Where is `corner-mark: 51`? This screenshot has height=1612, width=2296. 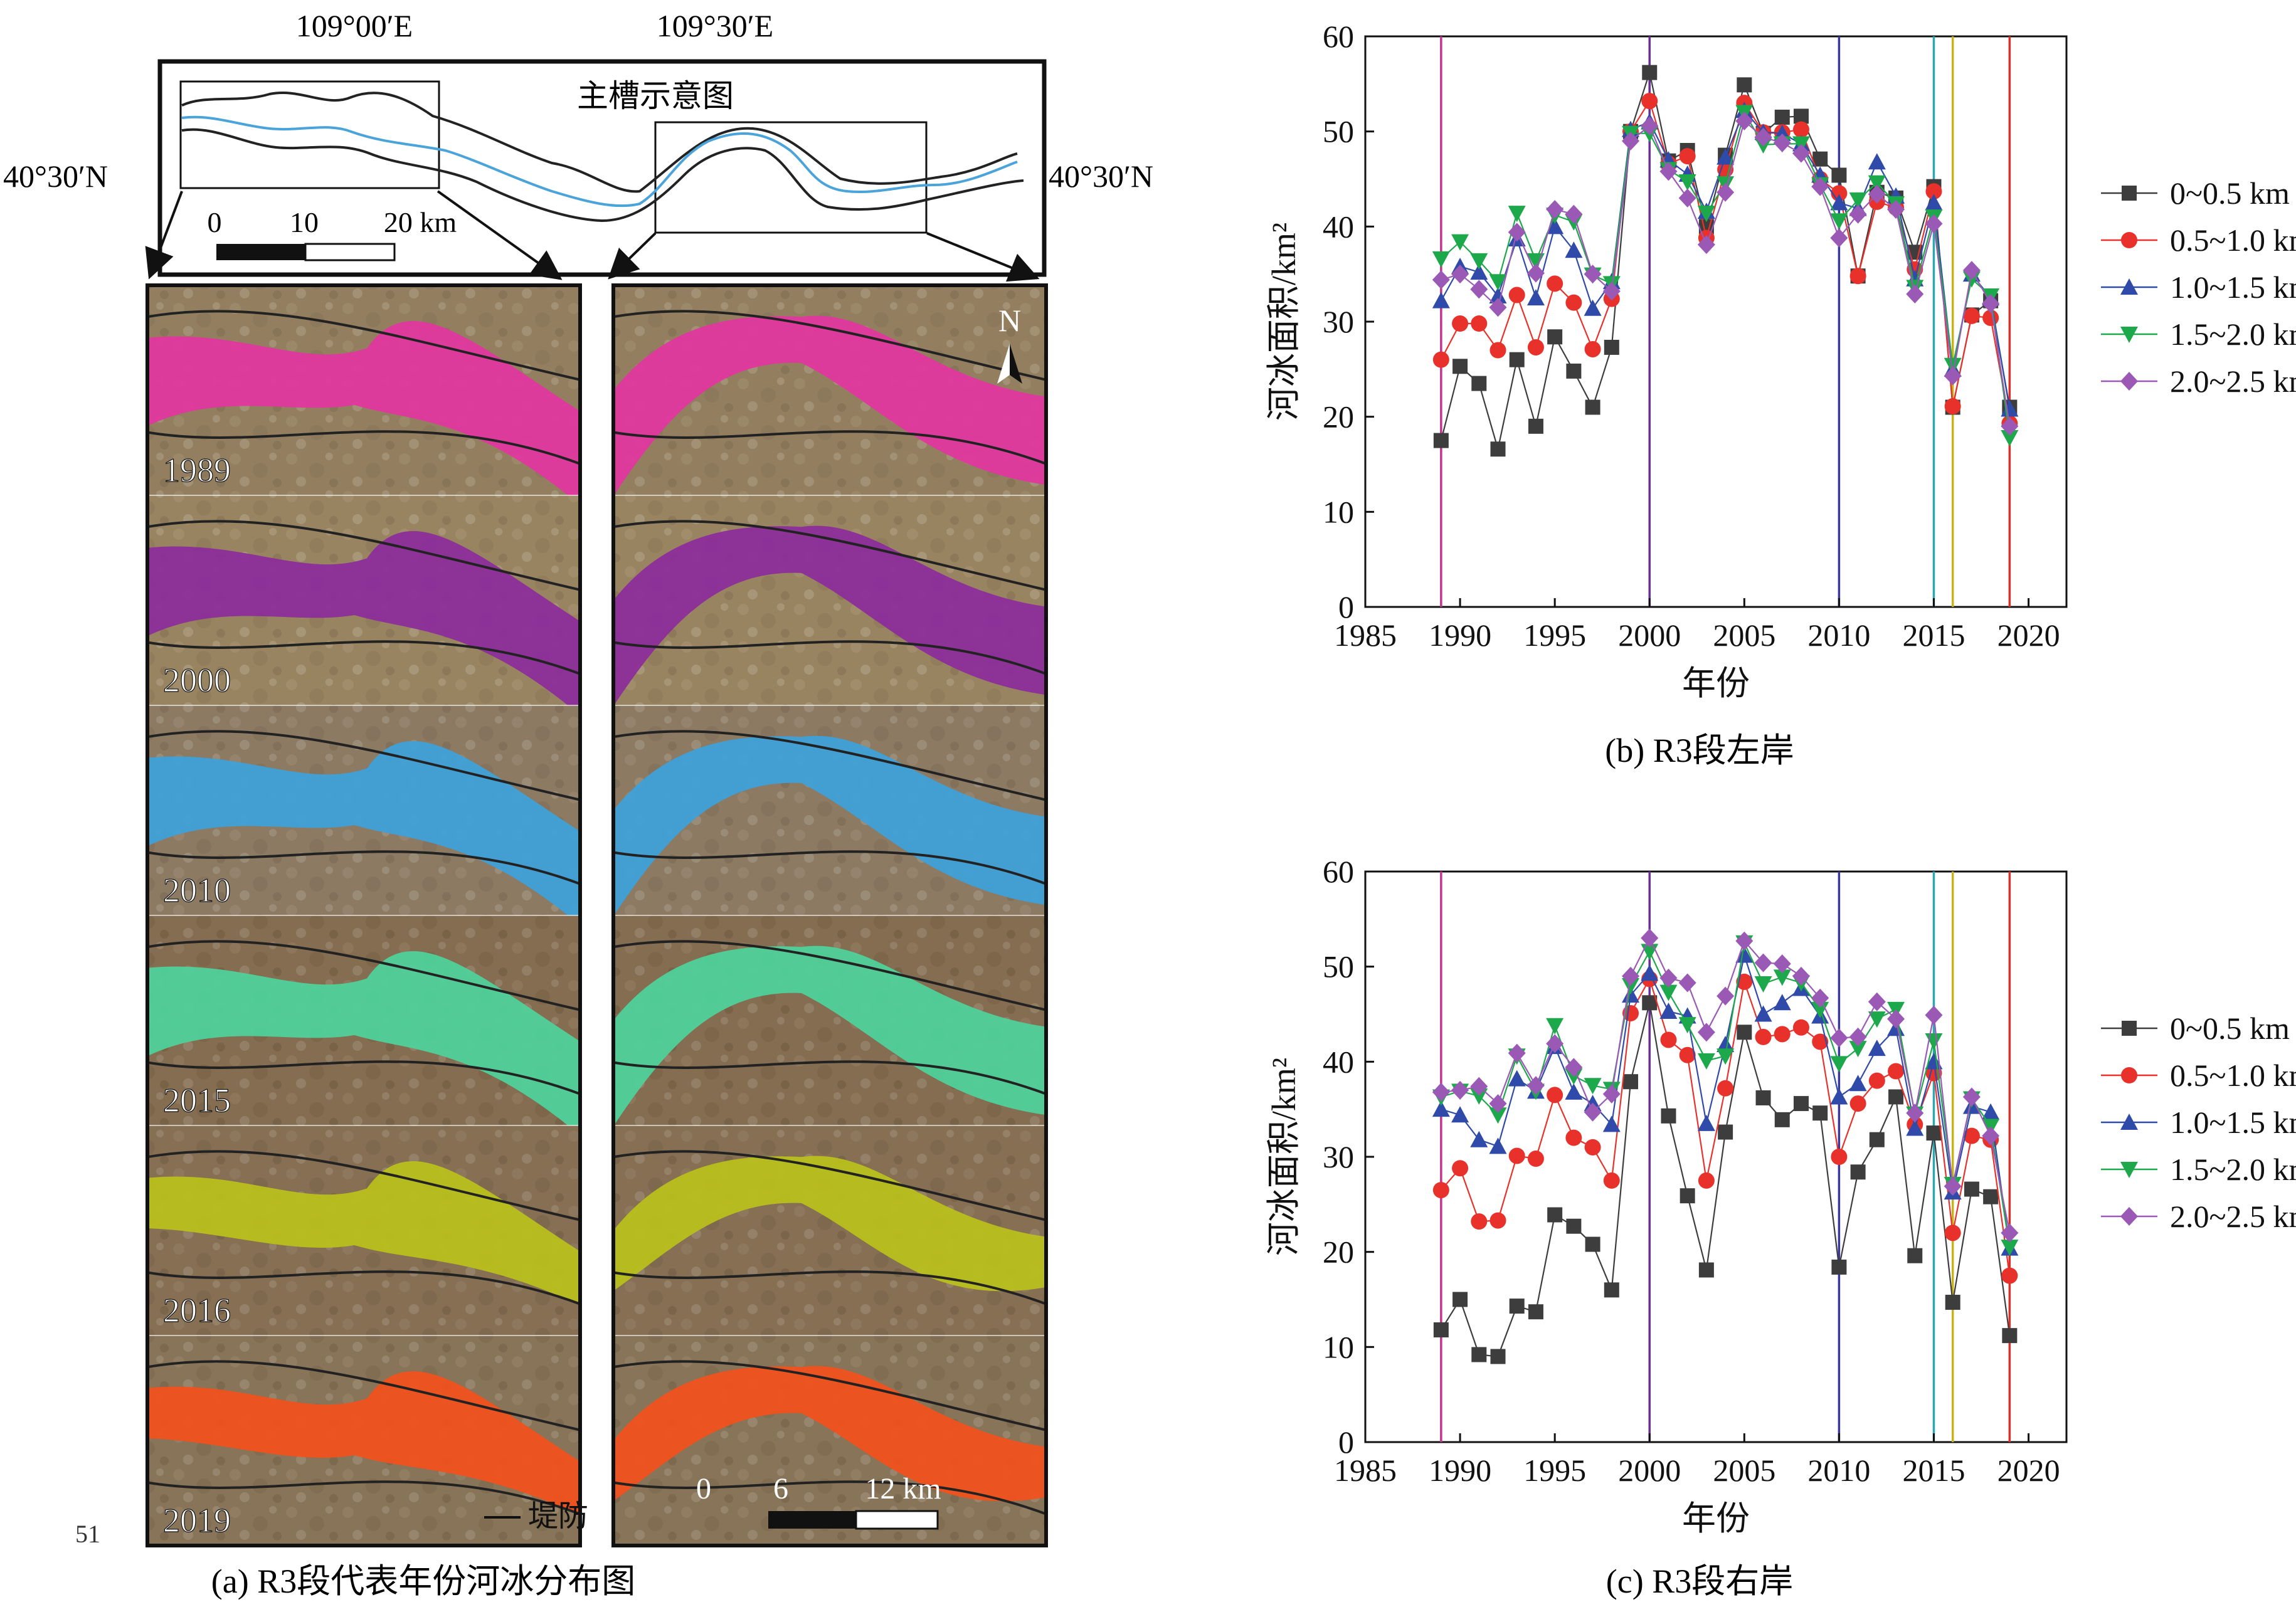
corner-mark: 51 is located at coordinates (87, 1534).